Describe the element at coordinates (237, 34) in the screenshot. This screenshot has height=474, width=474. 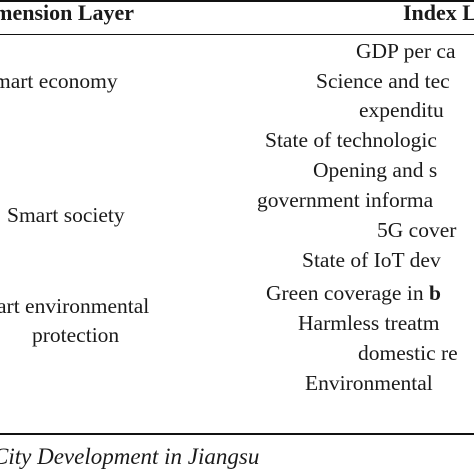
I see `header-rule` at that location.